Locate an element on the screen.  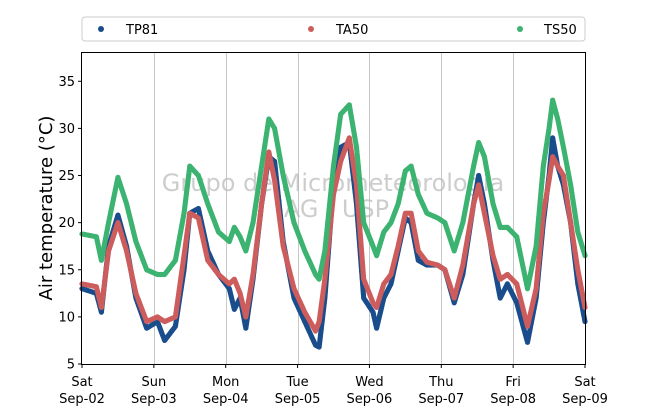
x-tick-label-date: Sep-04 is located at coordinates (226, 399).